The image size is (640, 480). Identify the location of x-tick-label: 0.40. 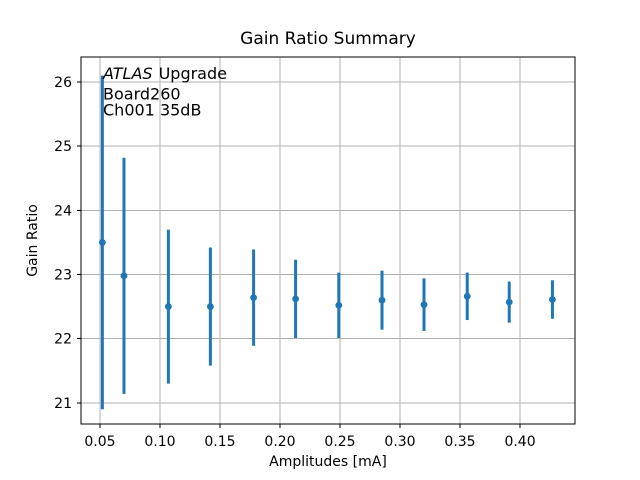
(519, 442).